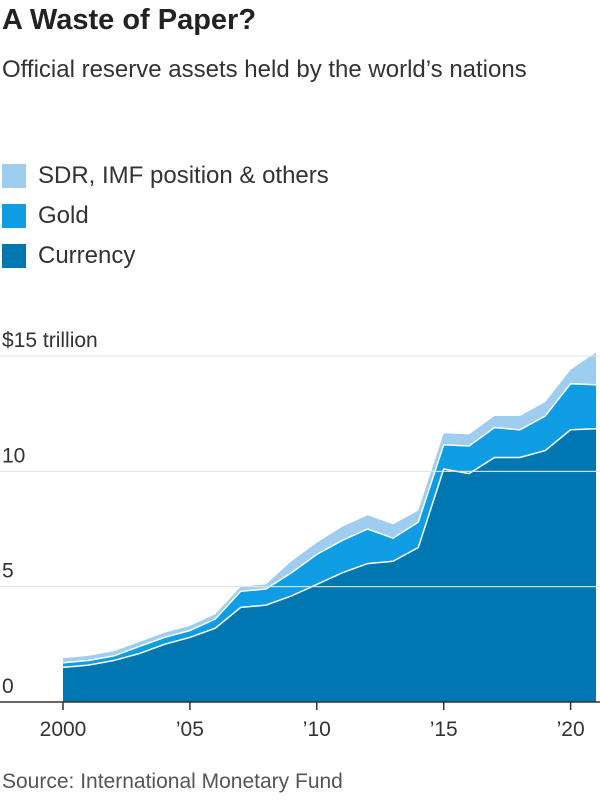 The height and width of the screenshot is (800, 600). I want to click on x-tick-label: ’05, so click(190, 729).